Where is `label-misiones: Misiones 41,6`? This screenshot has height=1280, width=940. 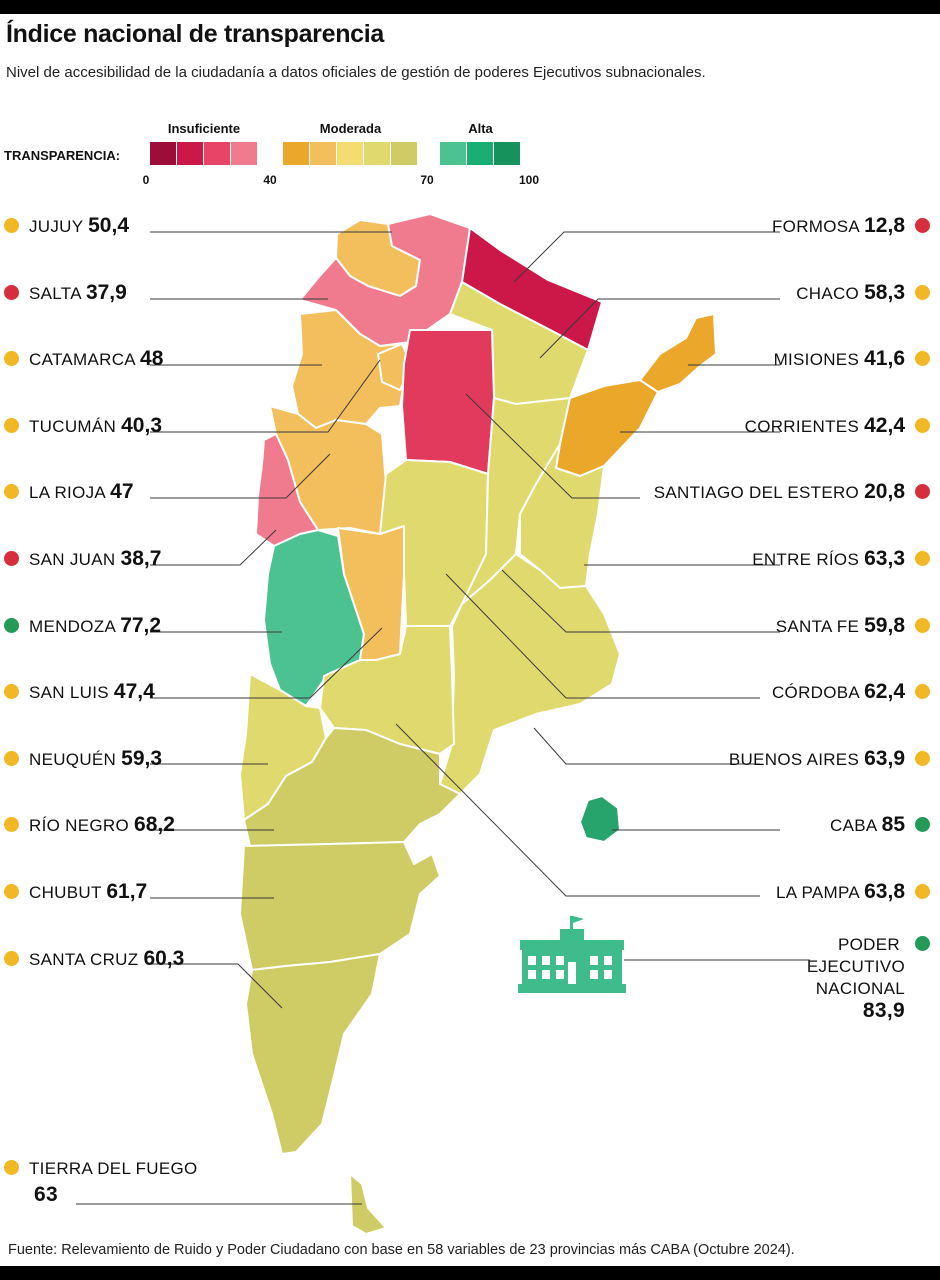
label-misiones: Misiones 41,6 is located at coordinates (852, 359).